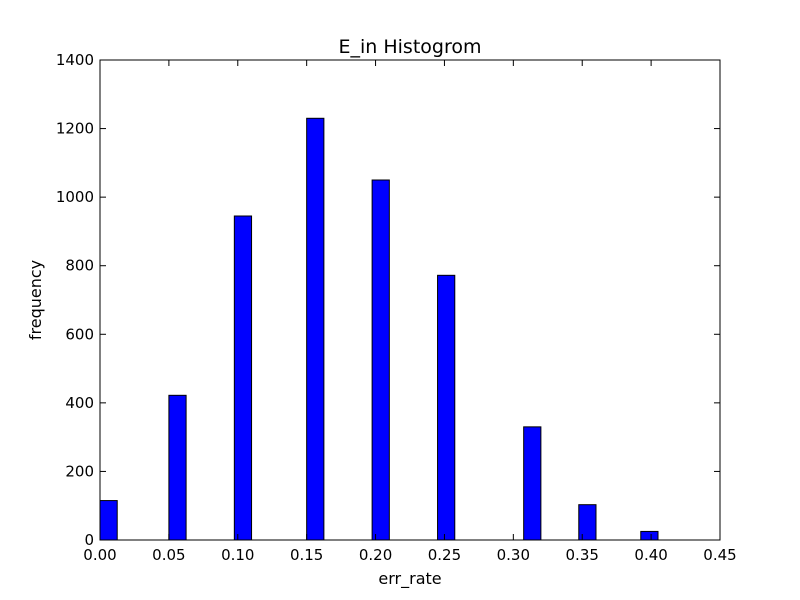 Image resolution: width=800 pixels, height=600 pixels. What do you see at coordinates (75, 129) in the screenshot?
I see `y-tick-label-6: 1200` at bounding box center [75, 129].